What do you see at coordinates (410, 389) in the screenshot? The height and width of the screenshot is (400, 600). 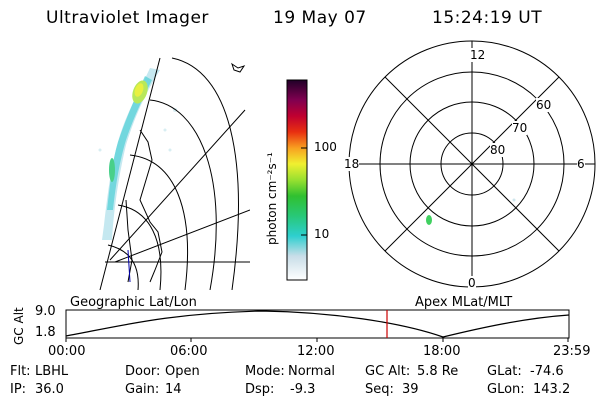 I see `seq-value: 39` at bounding box center [410, 389].